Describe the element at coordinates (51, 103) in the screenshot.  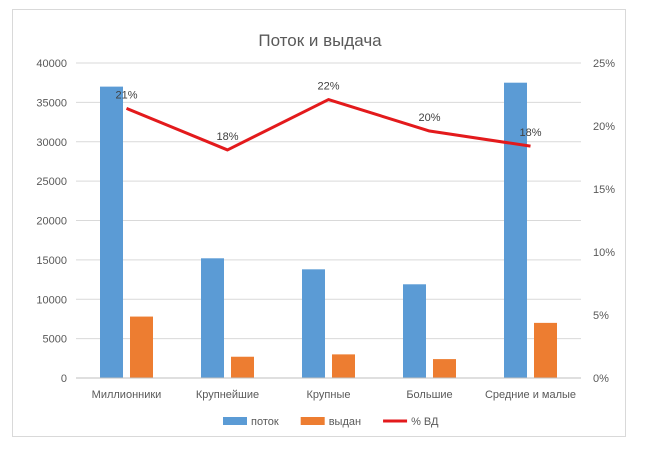
I see `y-left-tick-label: 35000` at that location.